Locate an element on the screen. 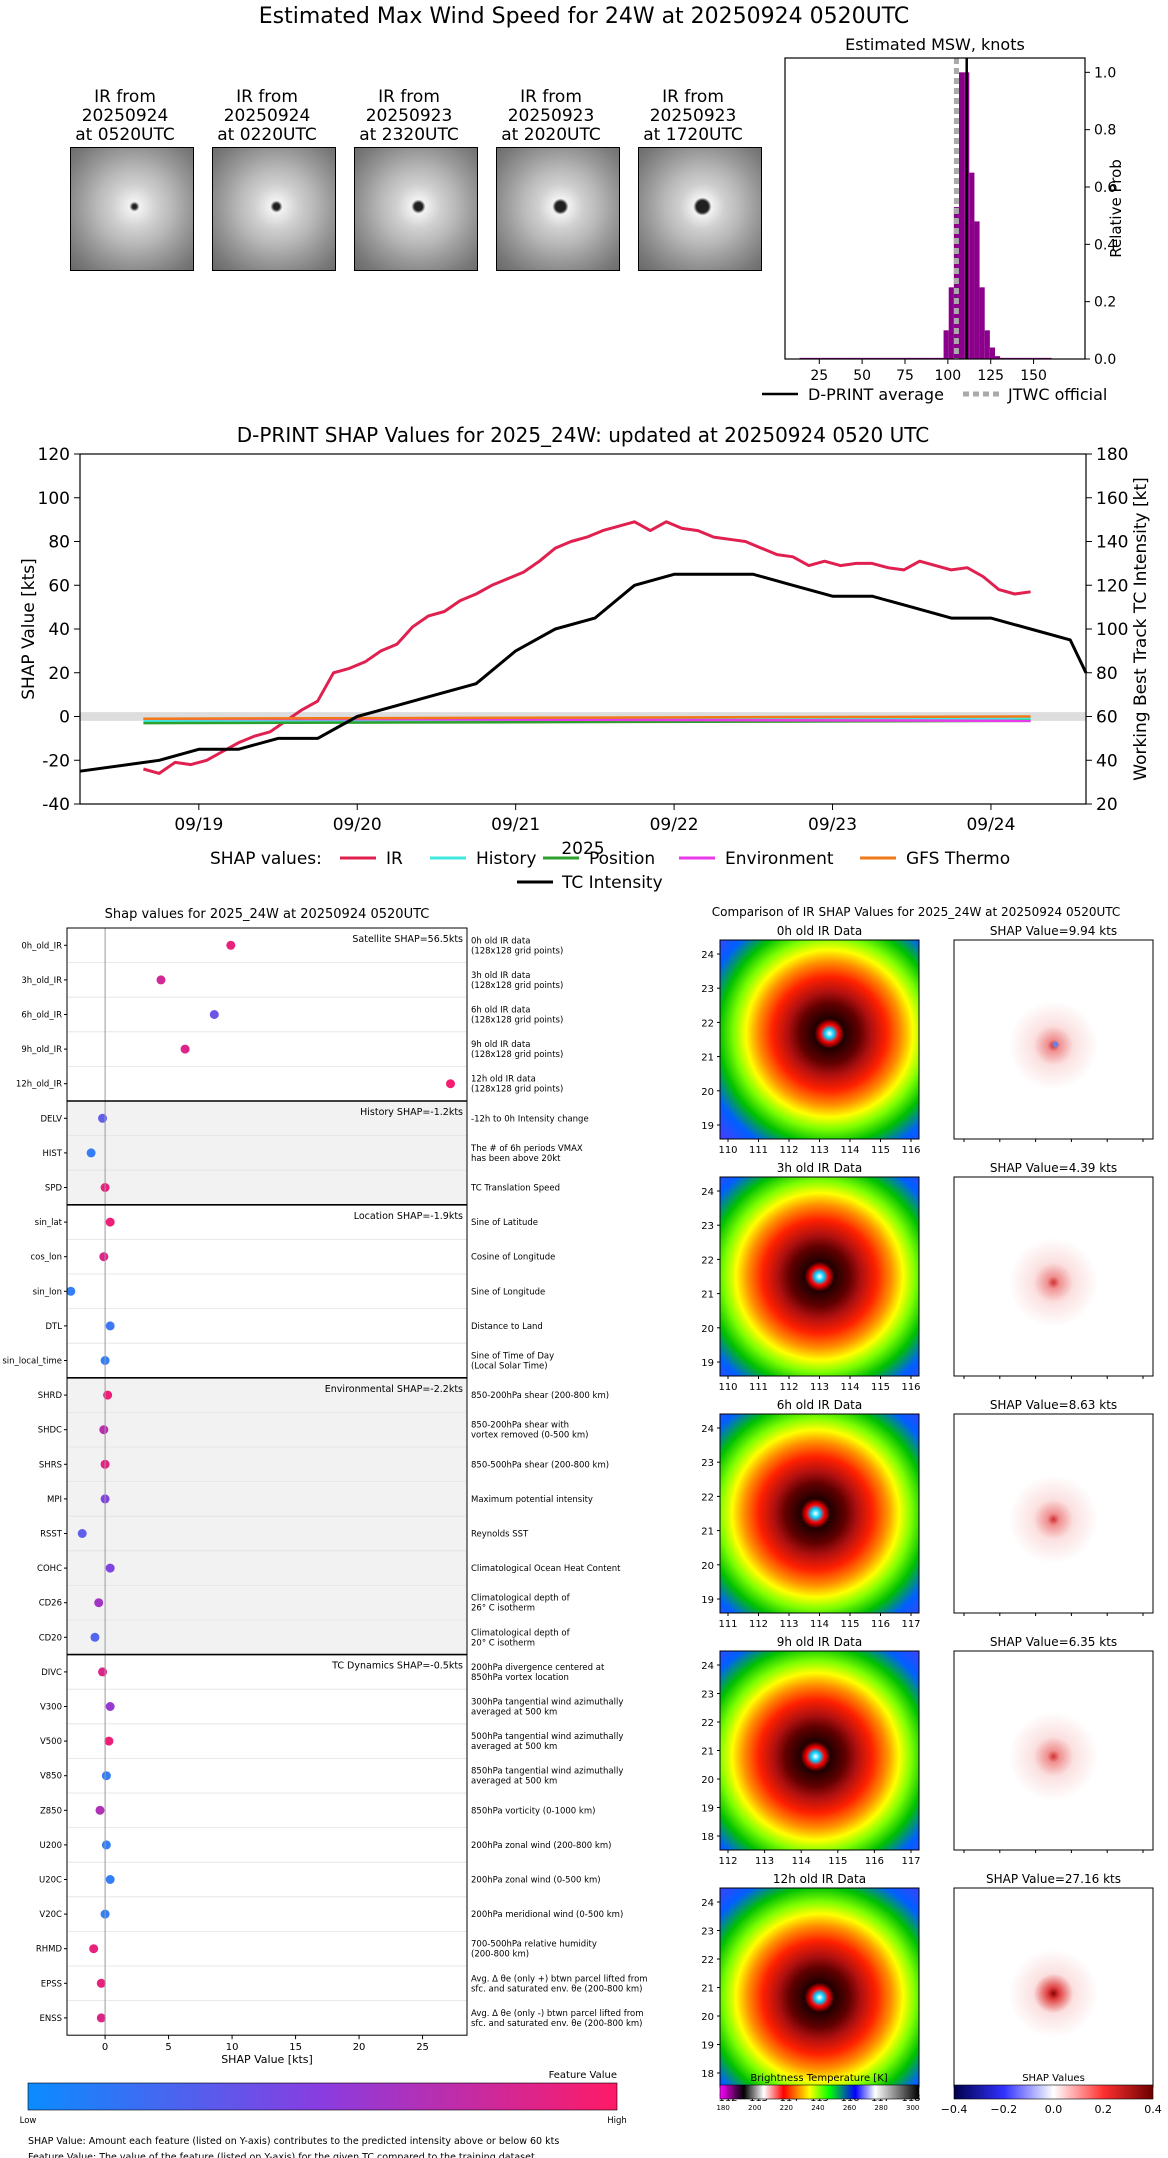 The width and height of the screenshot is (1168, 2158). feature-name: HIST is located at coordinates (53, 1154).